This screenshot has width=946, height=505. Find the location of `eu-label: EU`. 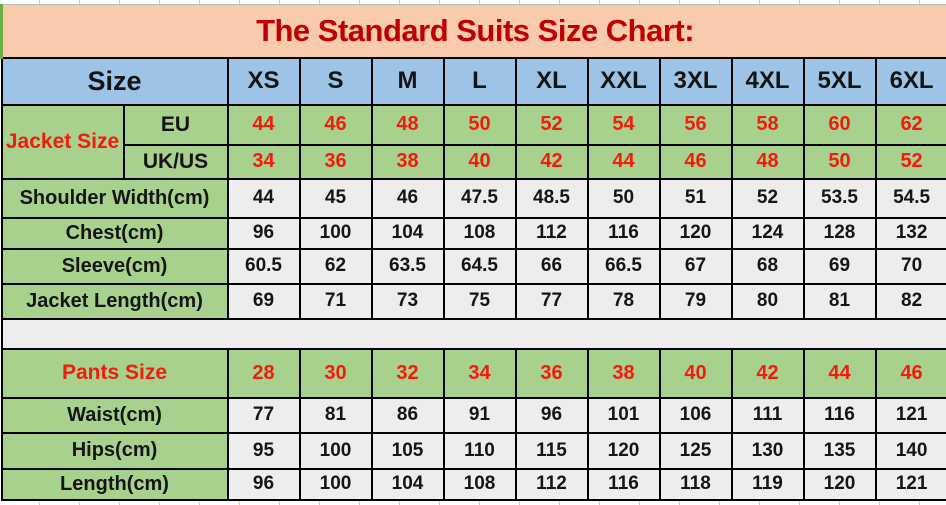

eu-label: EU is located at coordinates (175, 124).